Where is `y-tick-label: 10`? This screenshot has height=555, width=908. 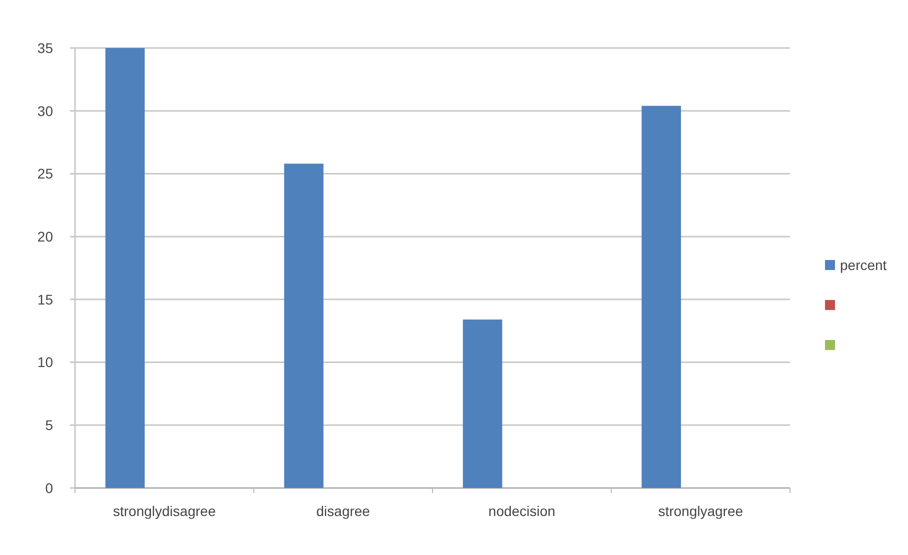 y-tick-label: 10 is located at coordinates (45, 362).